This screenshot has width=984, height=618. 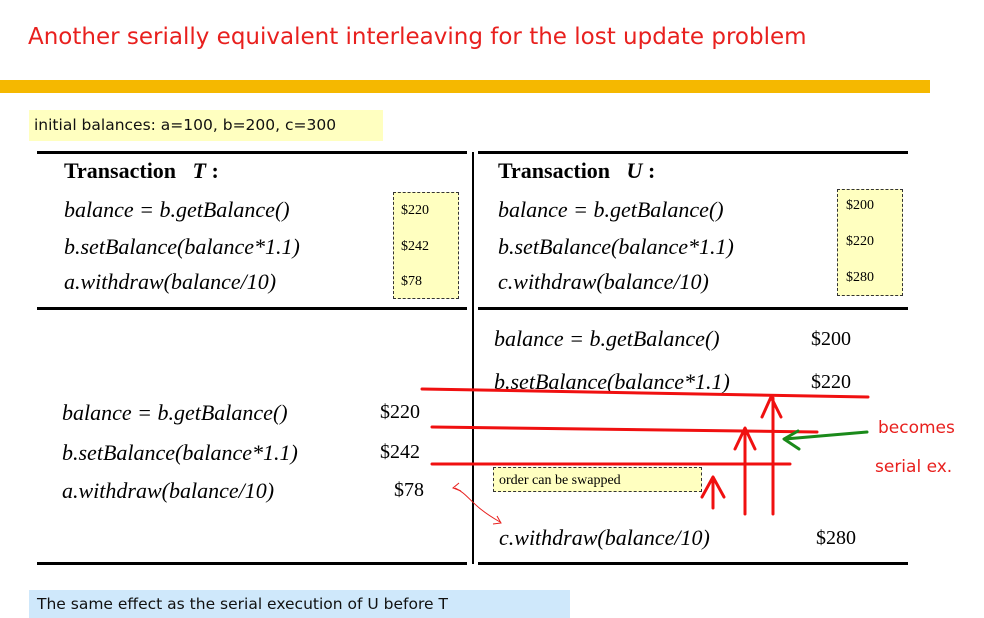 What do you see at coordinates (651, 170) in the screenshot?
I see `transaction-u-colon: :` at bounding box center [651, 170].